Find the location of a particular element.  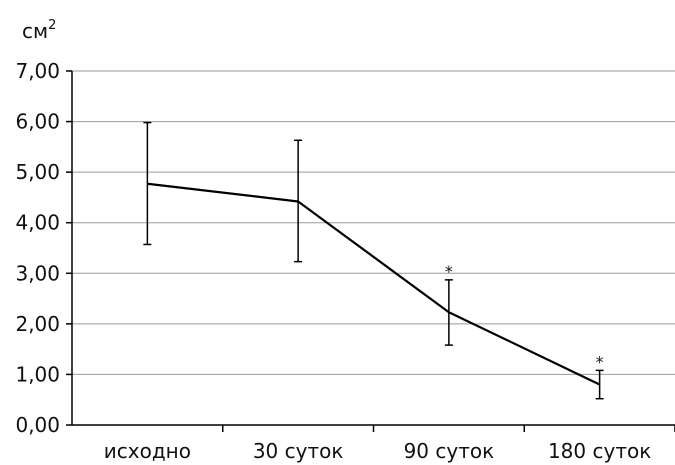

x-tick-label: 90 суток is located at coordinates (449, 451).